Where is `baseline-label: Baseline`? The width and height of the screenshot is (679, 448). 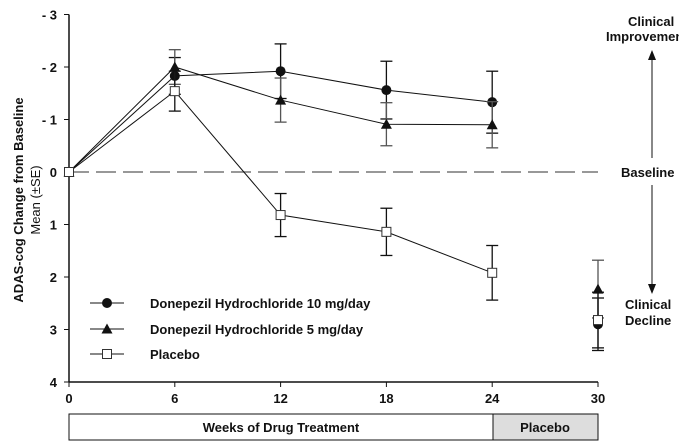 baseline-label: Baseline is located at coordinates (647, 172).